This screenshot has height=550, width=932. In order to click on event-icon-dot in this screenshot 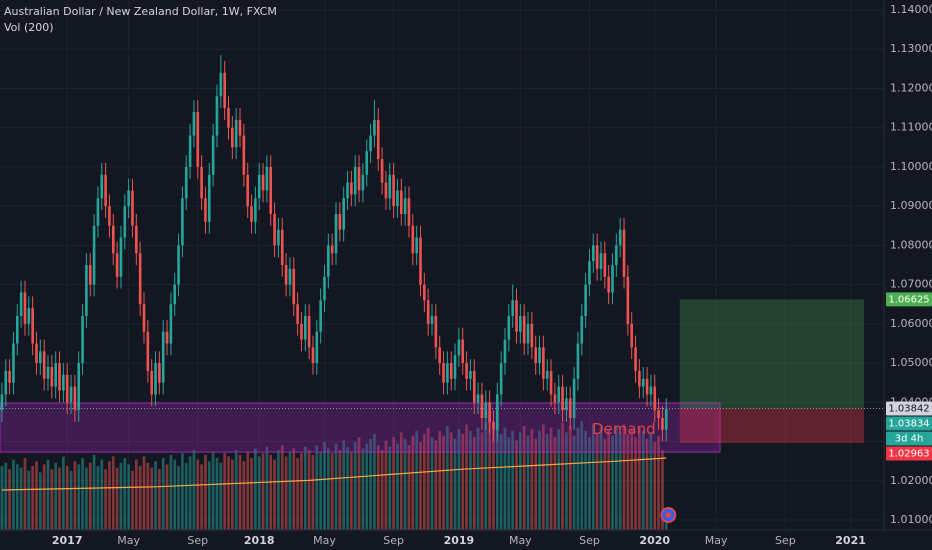, I will do `click(668, 515)`.